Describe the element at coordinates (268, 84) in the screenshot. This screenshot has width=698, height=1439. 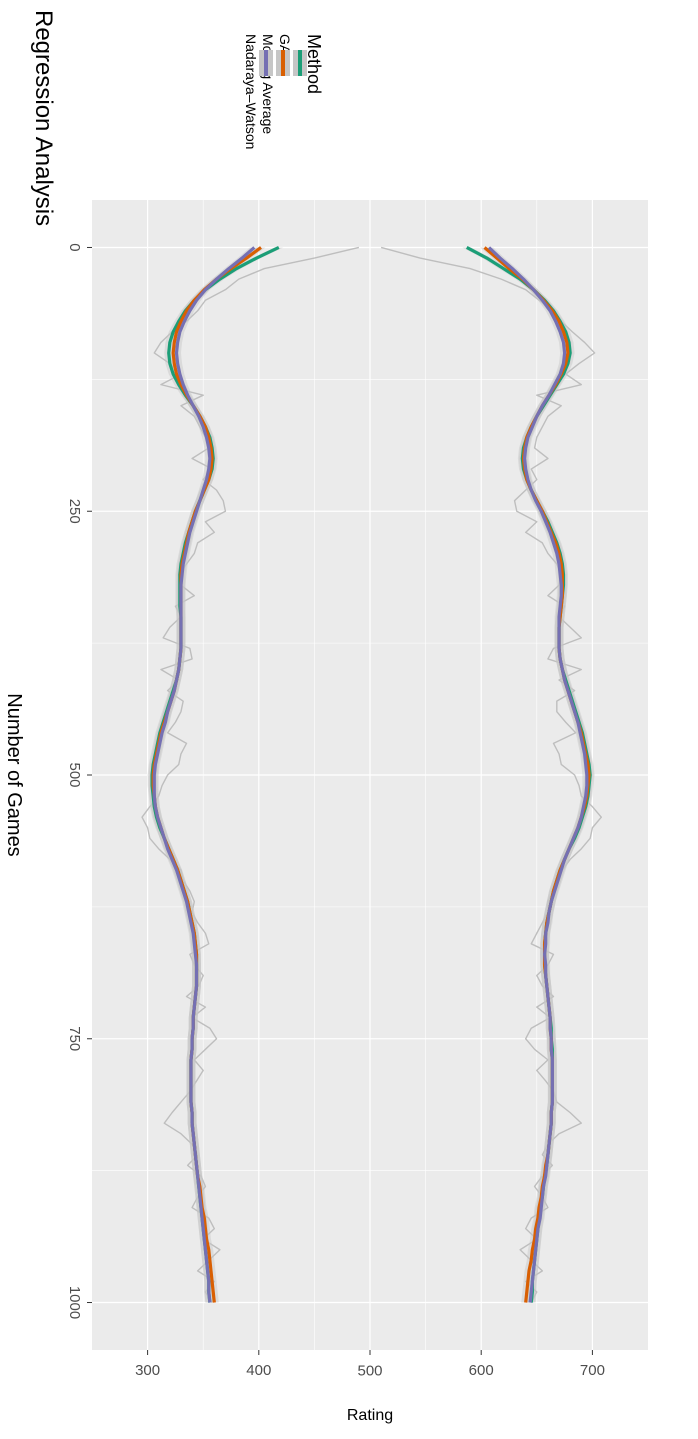
I see `legend-label: Moving Average` at that location.